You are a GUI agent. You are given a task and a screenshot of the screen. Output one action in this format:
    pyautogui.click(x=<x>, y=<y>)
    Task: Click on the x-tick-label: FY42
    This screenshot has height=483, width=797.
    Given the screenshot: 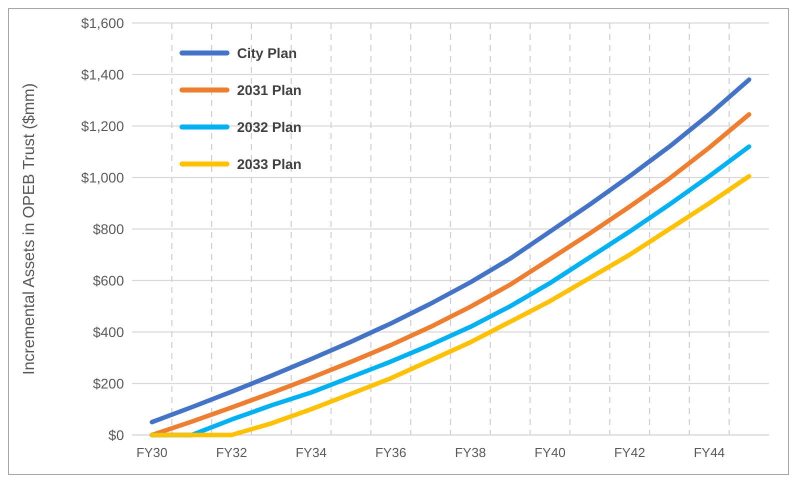 What is the action you would take?
    pyautogui.click(x=630, y=452)
    